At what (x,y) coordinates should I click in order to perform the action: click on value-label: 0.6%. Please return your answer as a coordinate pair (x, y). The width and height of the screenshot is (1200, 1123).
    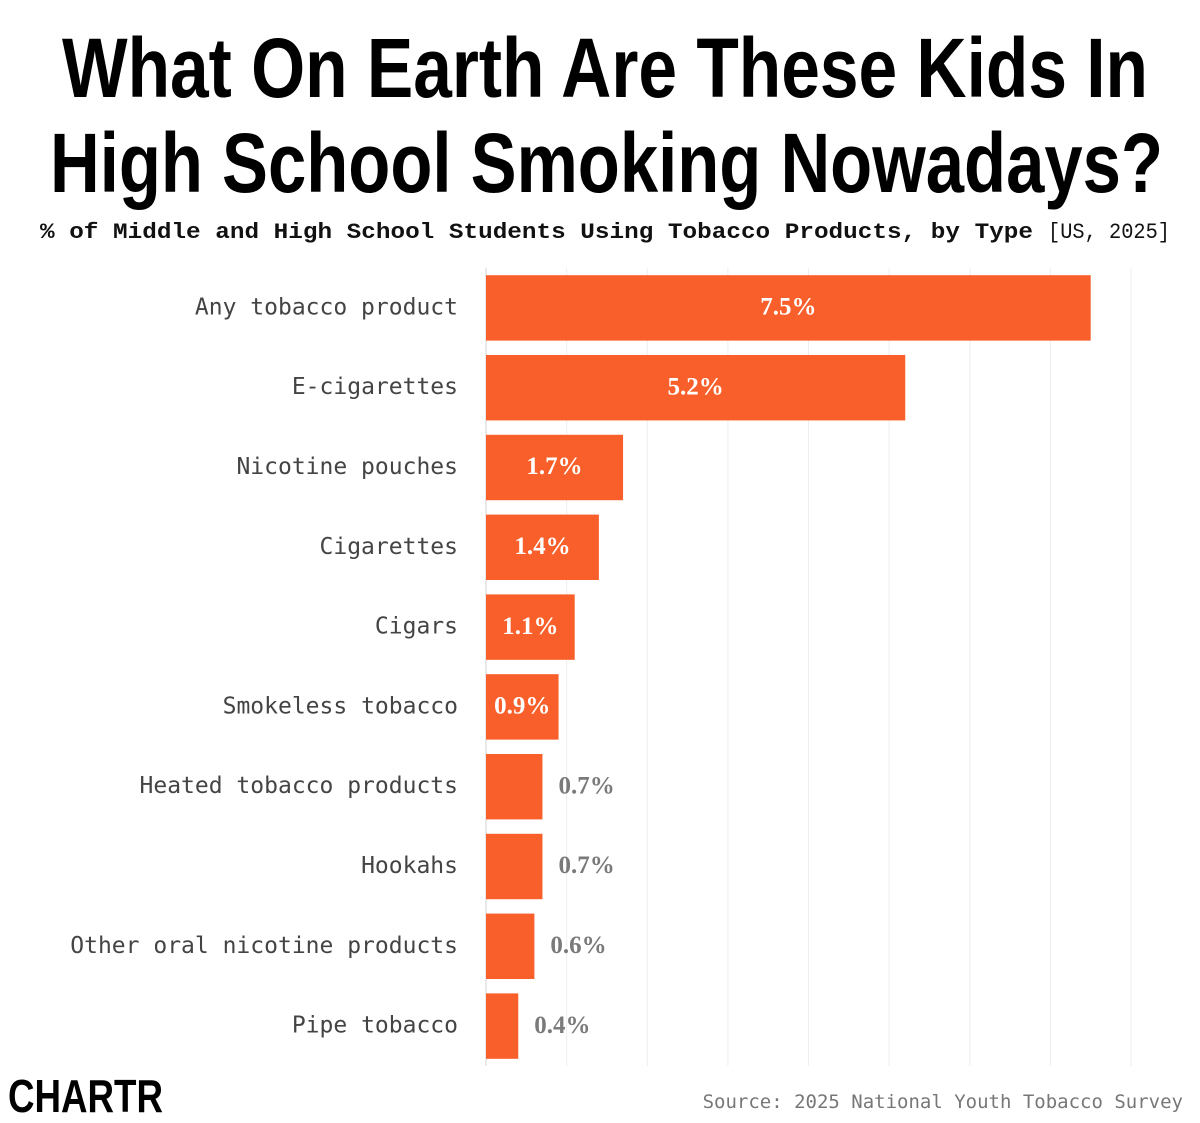
    Looking at the image, I should click on (578, 945).